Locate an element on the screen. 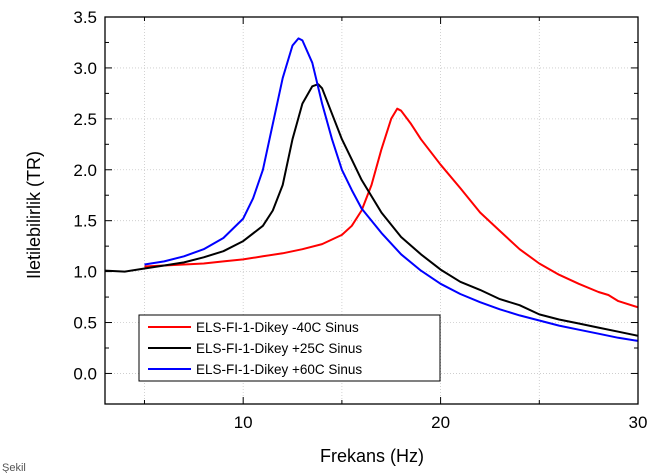 This screenshot has width=672, height=473. y-tick-label: 2.0 is located at coordinates (85, 170).